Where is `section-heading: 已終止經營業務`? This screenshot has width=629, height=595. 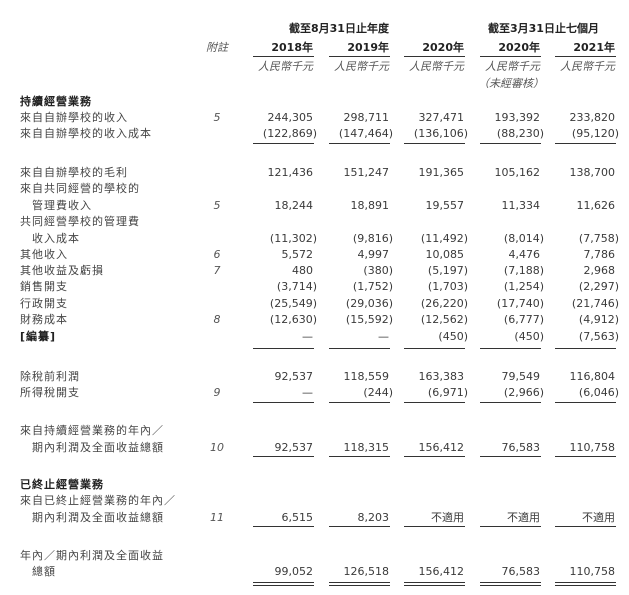 section-heading: 已終止經營業務 is located at coordinates (62, 484).